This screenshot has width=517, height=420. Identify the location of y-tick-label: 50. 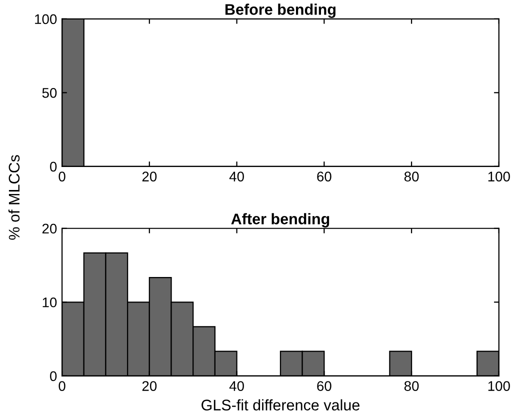
(49, 93).